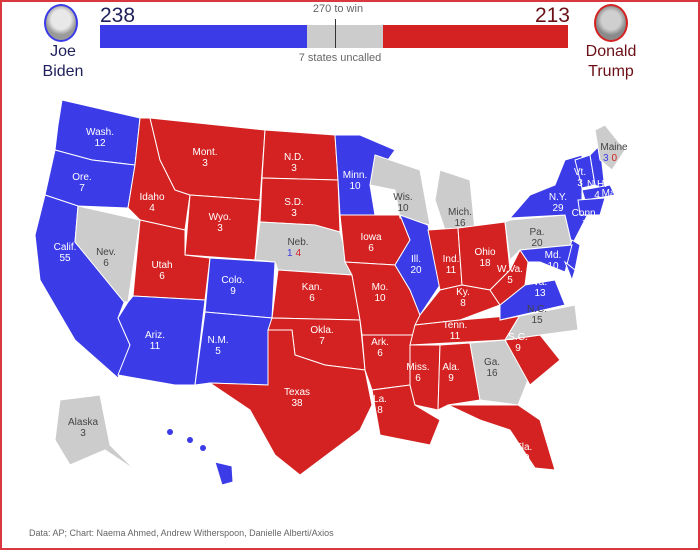 The image size is (700, 550). Describe the element at coordinates (65, 247) in the screenshot. I see `state-name: Calif.` at that location.